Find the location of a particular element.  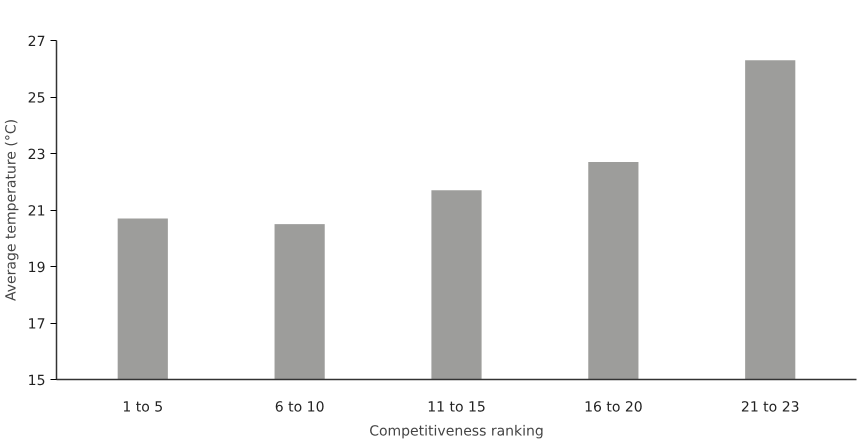

y-tick-label: 23 is located at coordinates (37, 155).